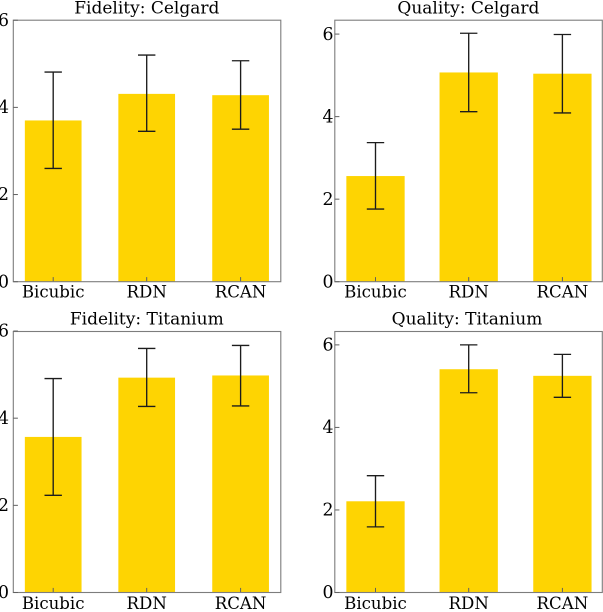  What do you see at coordinates (468, 9) in the screenshot?
I see `svg-text: Quality: Celgard` at bounding box center [468, 9].